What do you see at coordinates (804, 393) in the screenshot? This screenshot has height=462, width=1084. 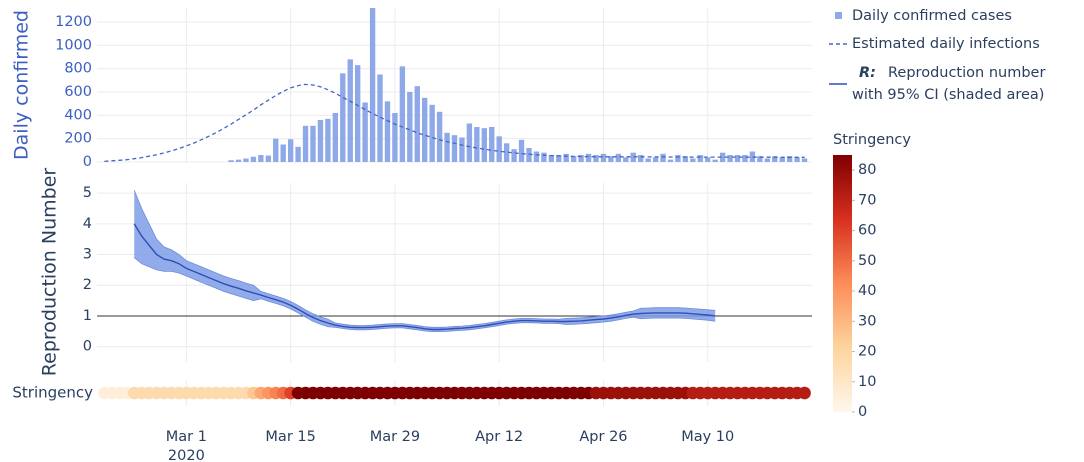 I see `stringency-dot` at bounding box center [804, 393].